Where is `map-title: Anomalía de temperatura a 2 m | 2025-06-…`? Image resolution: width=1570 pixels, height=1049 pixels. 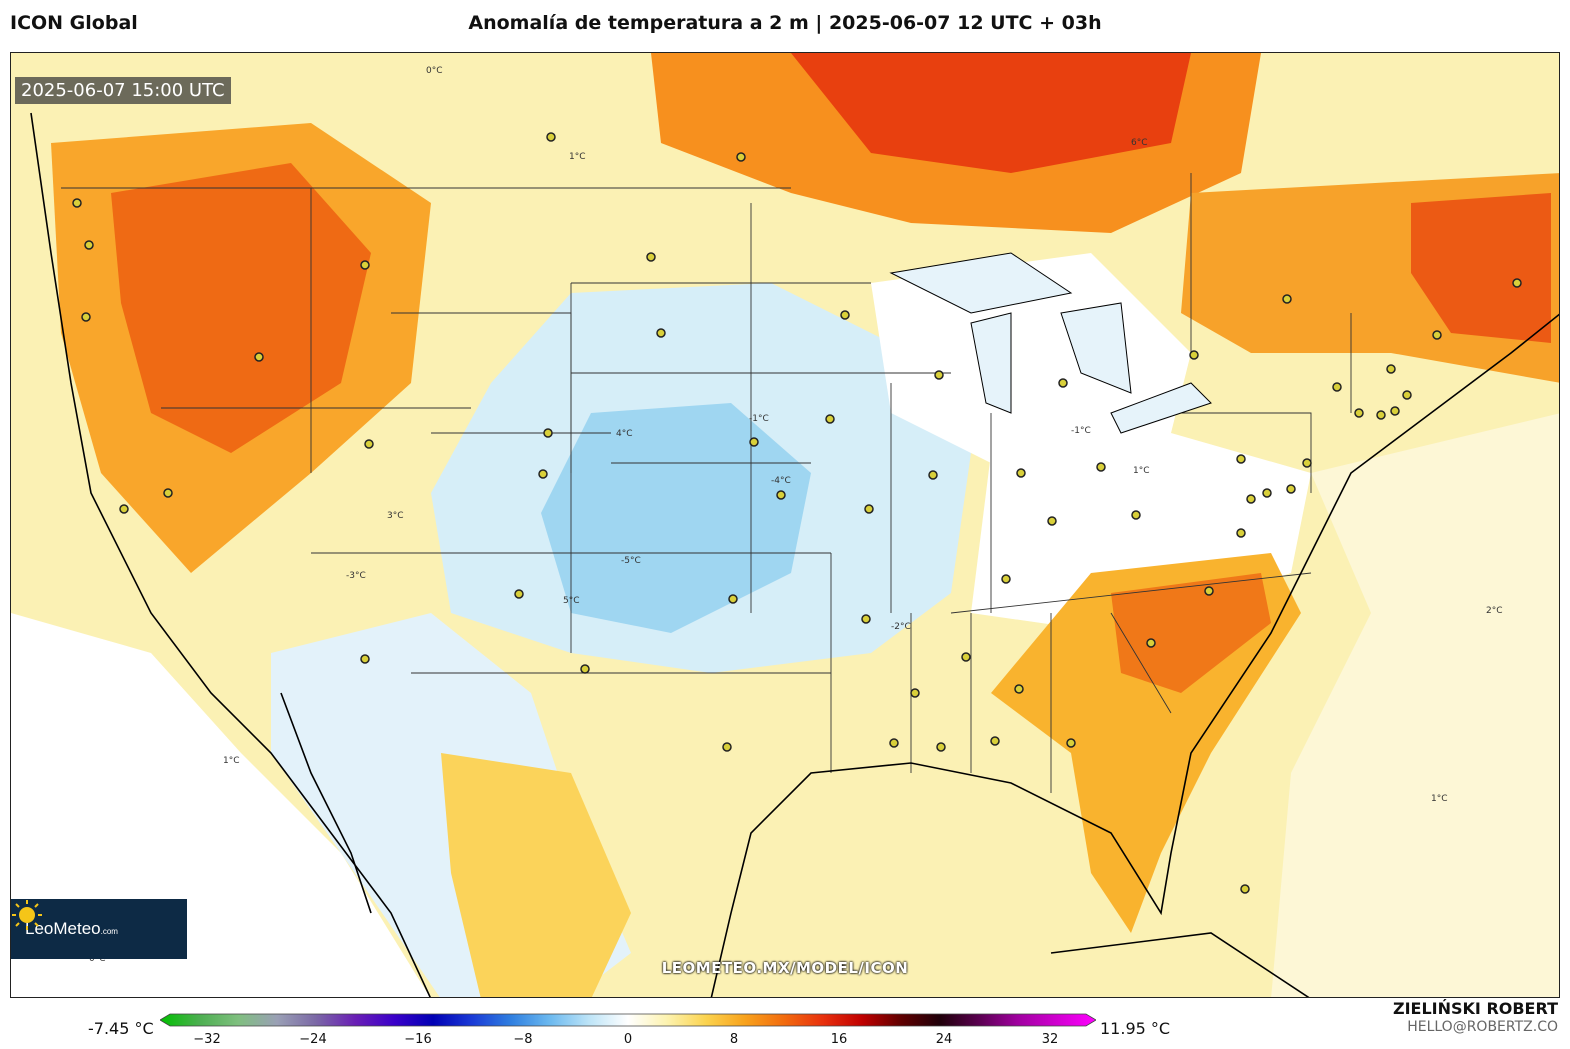 map-title: Anomalía de temperatura a 2 m | 2025-06-… is located at coordinates (785, 23).